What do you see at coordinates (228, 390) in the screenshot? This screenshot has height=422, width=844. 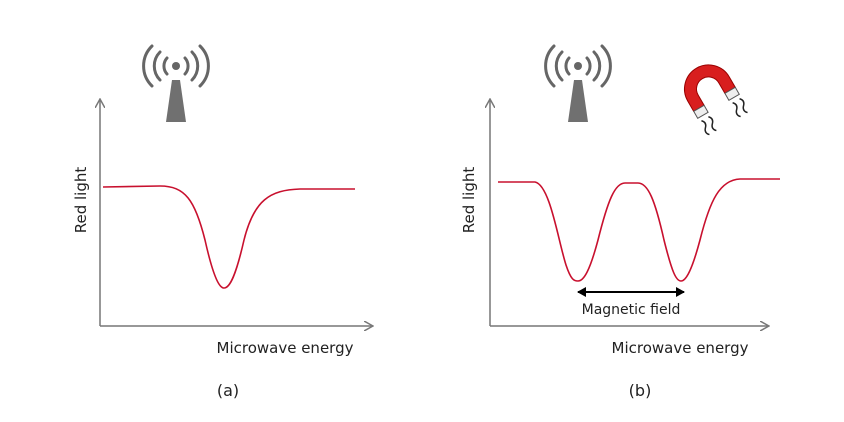 I see `caption: (a)` at bounding box center [228, 390].